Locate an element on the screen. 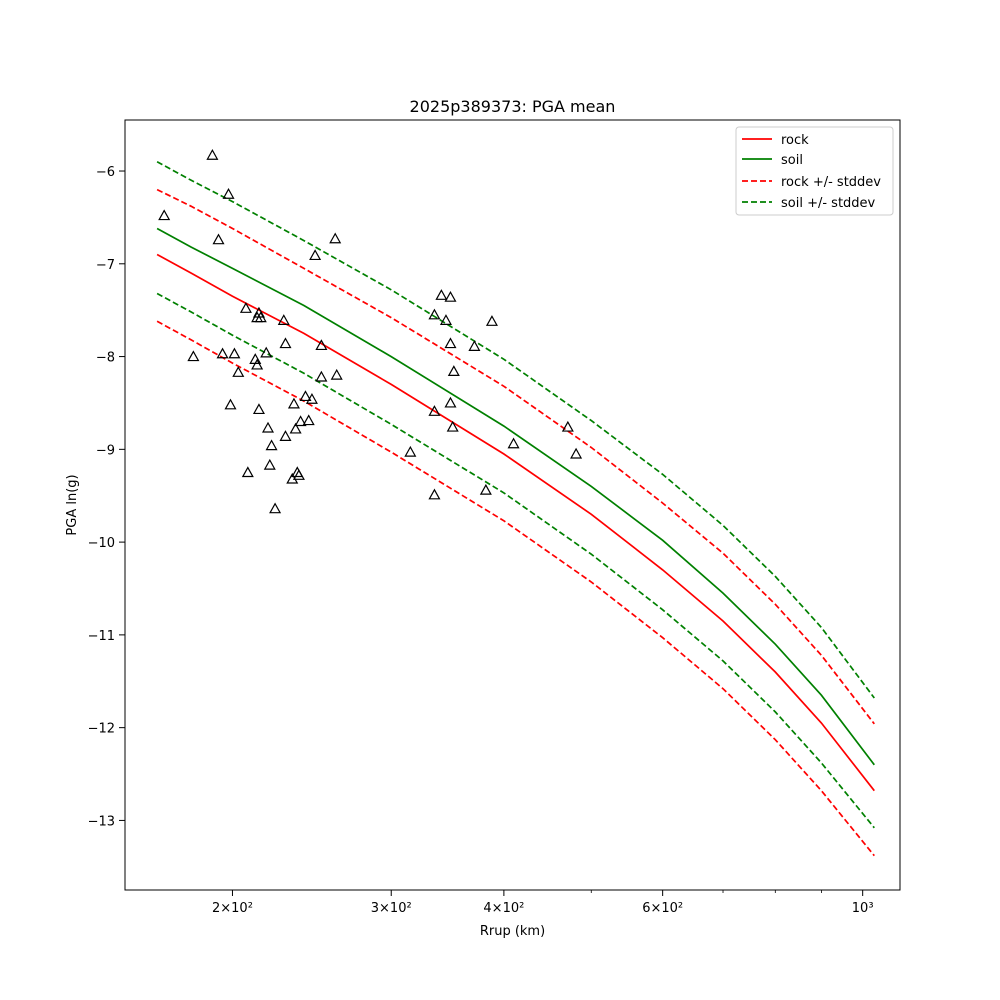  y-tick-label: −12 is located at coordinates (101, 729).